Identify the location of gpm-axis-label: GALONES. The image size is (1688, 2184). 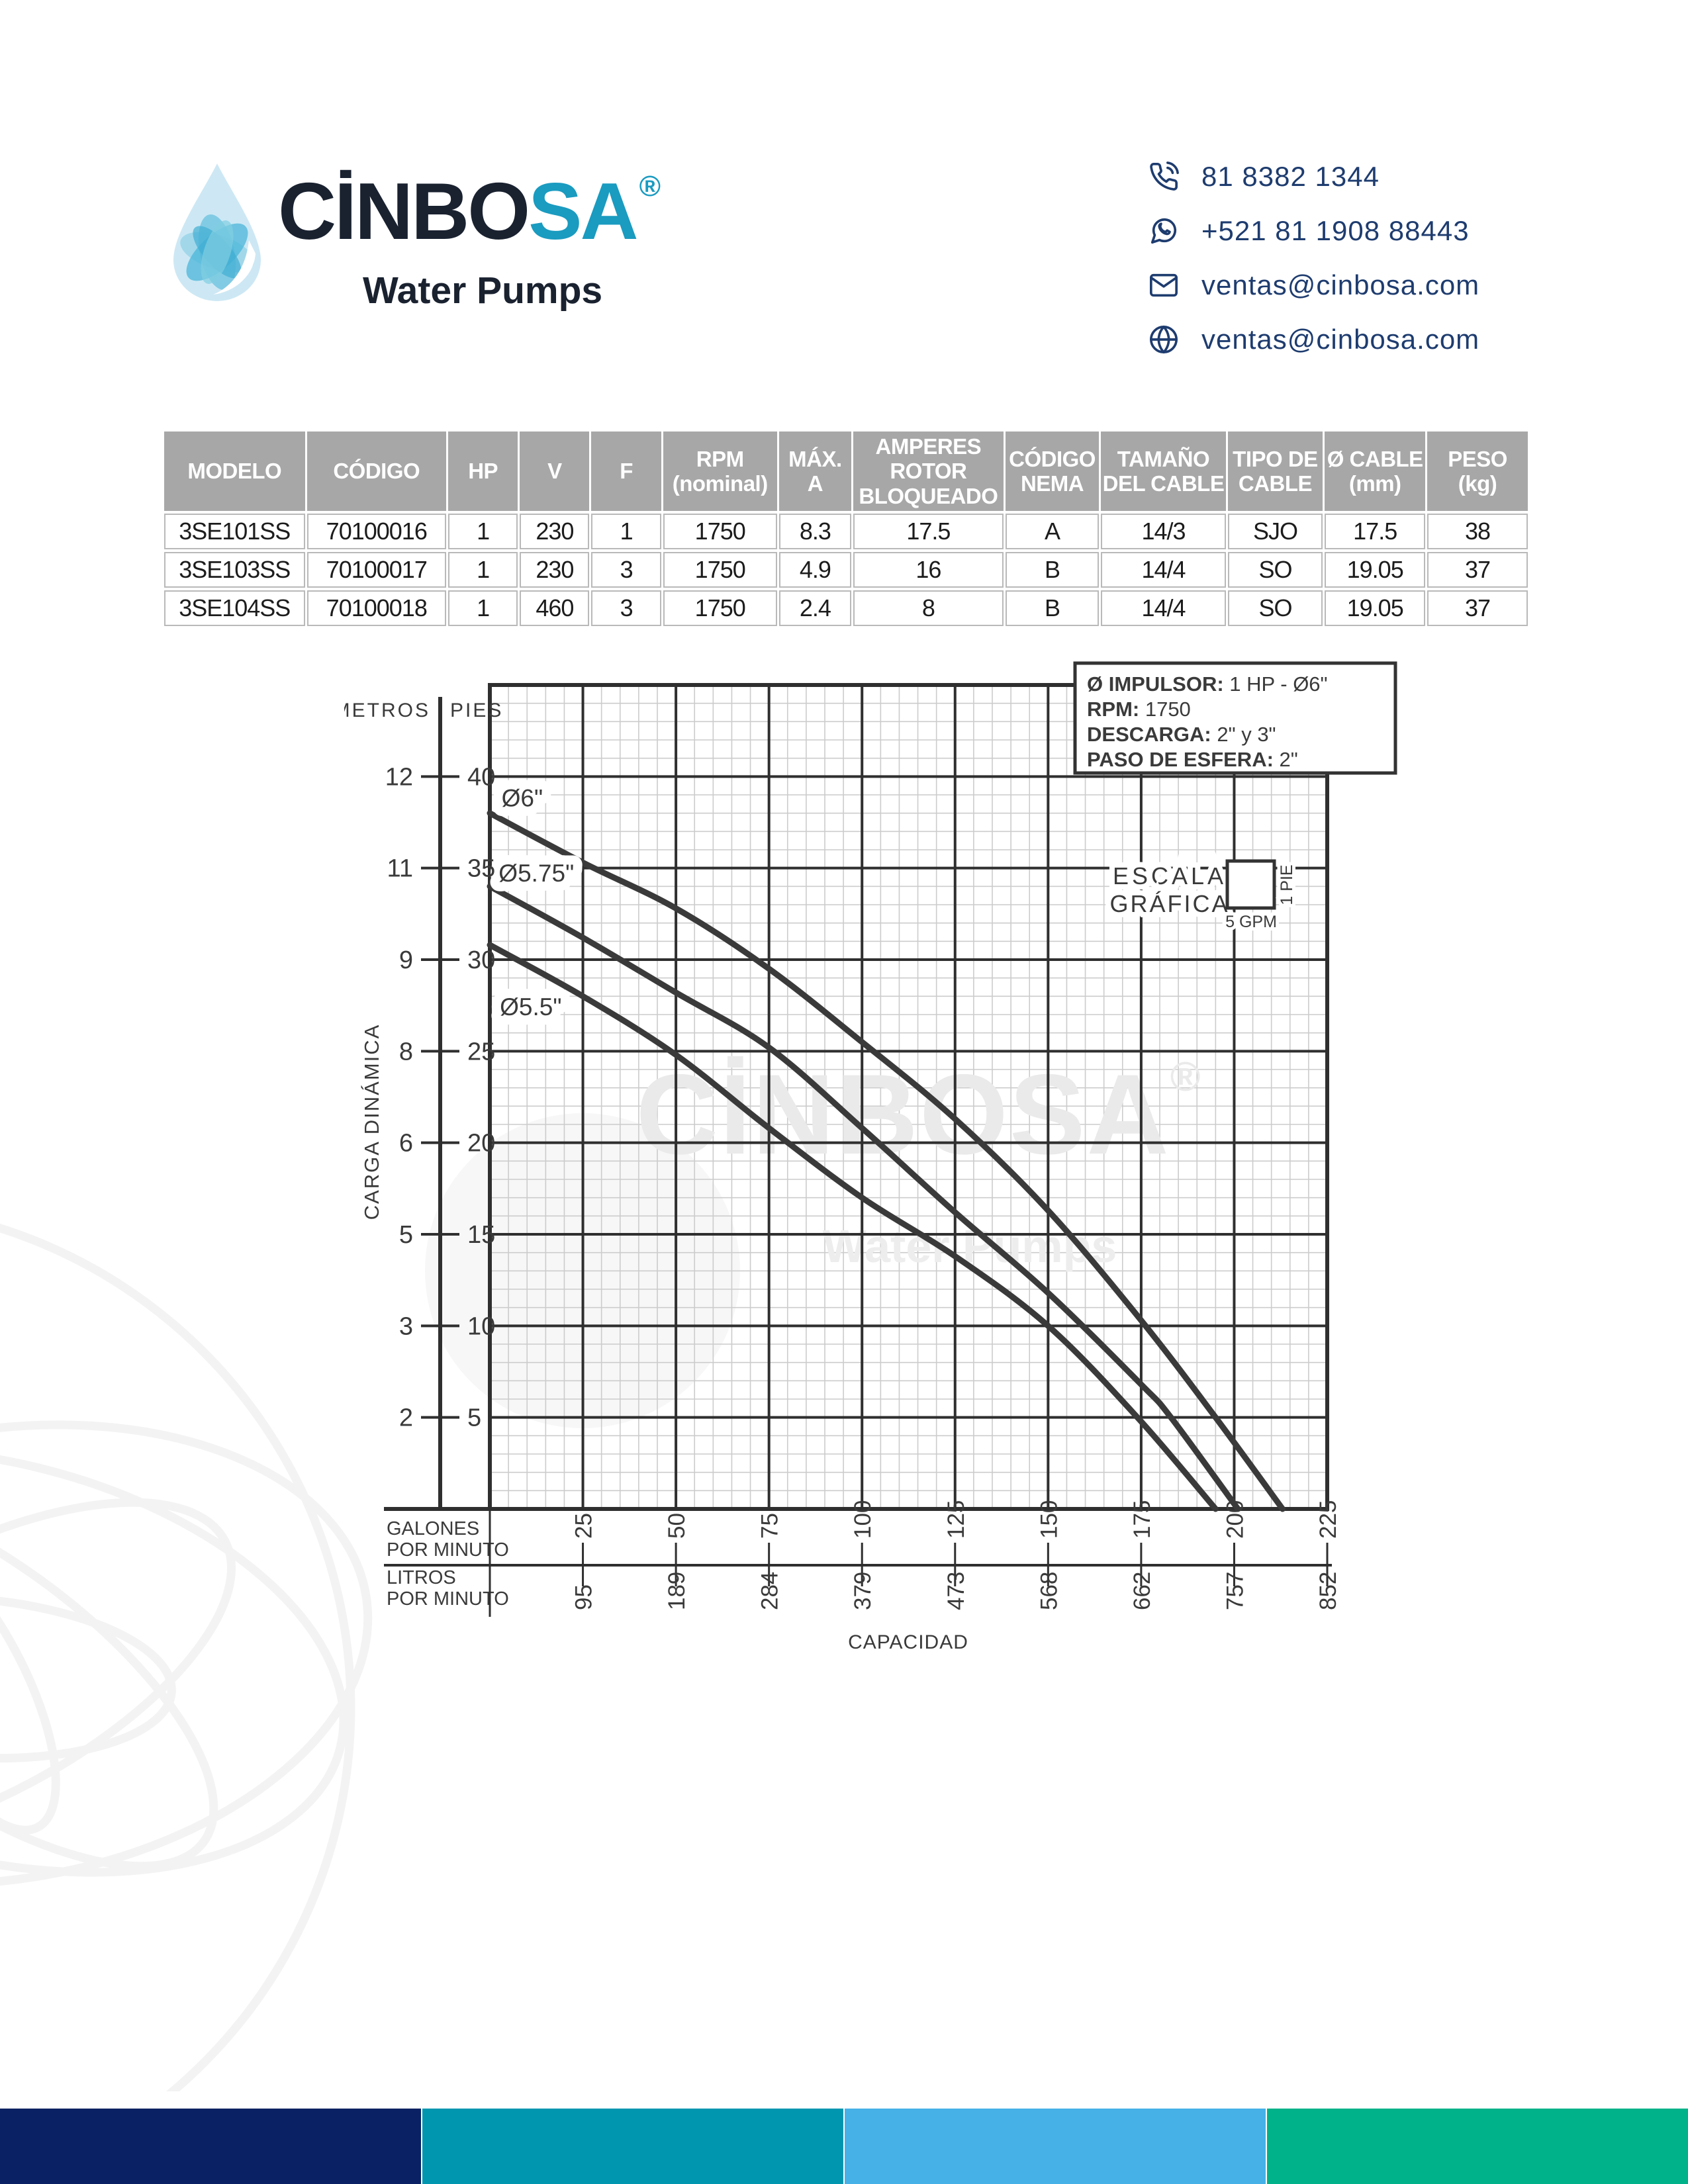
(433, 1528).